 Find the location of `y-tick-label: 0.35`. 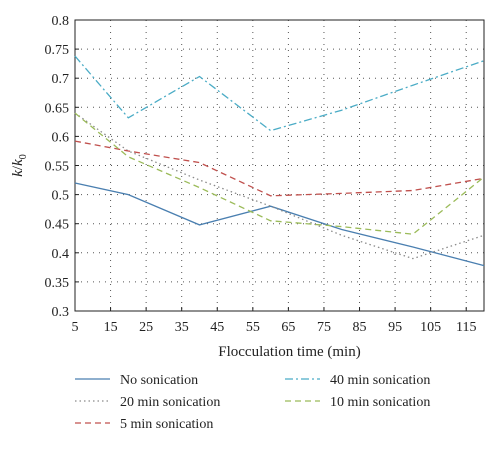

y-tick-label: 0.35 is located at coordinates (57, 283).